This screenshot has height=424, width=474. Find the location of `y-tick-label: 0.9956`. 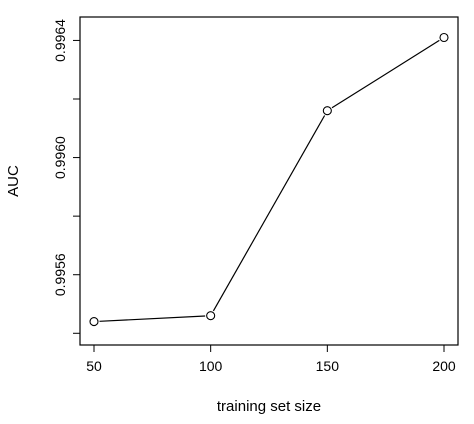

y-tick-label: 0.9956 is located at coordinates (60, 274).